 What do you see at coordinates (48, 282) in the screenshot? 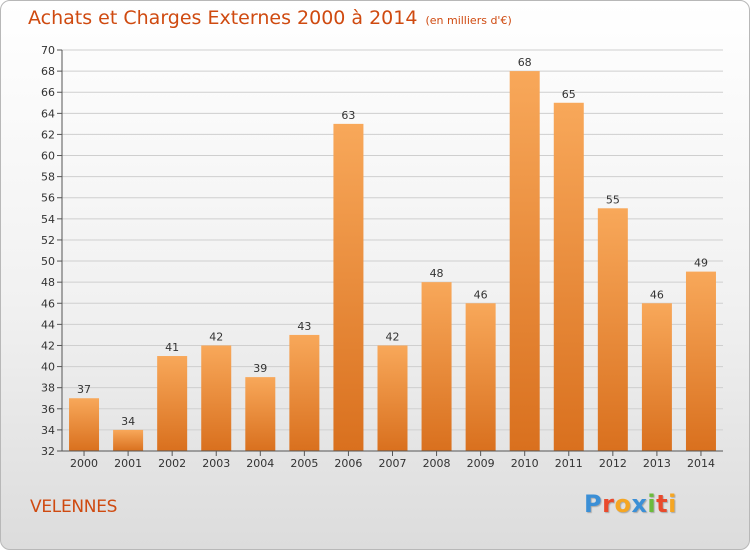
I see `y-tick-label: 48` at bounding box center [48, 282].